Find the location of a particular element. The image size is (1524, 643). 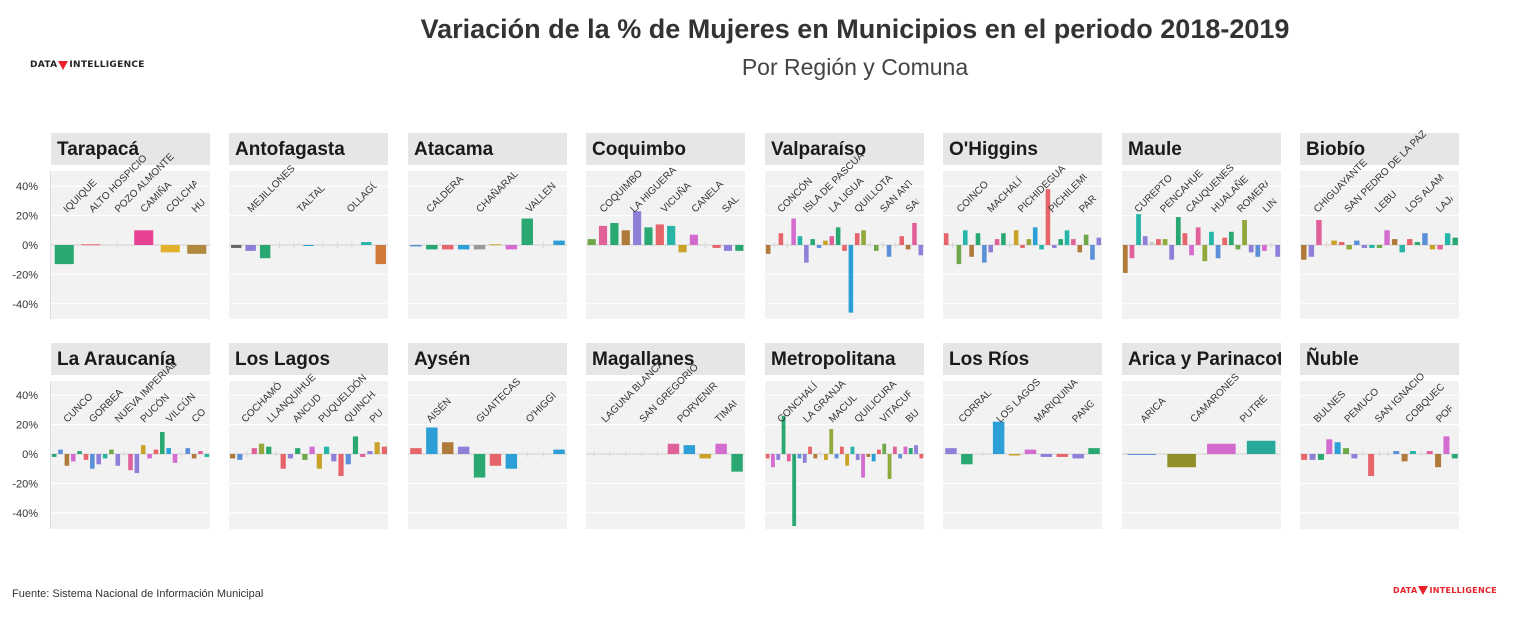

facet-title: Biobío is located at coordinates (1335, 149).